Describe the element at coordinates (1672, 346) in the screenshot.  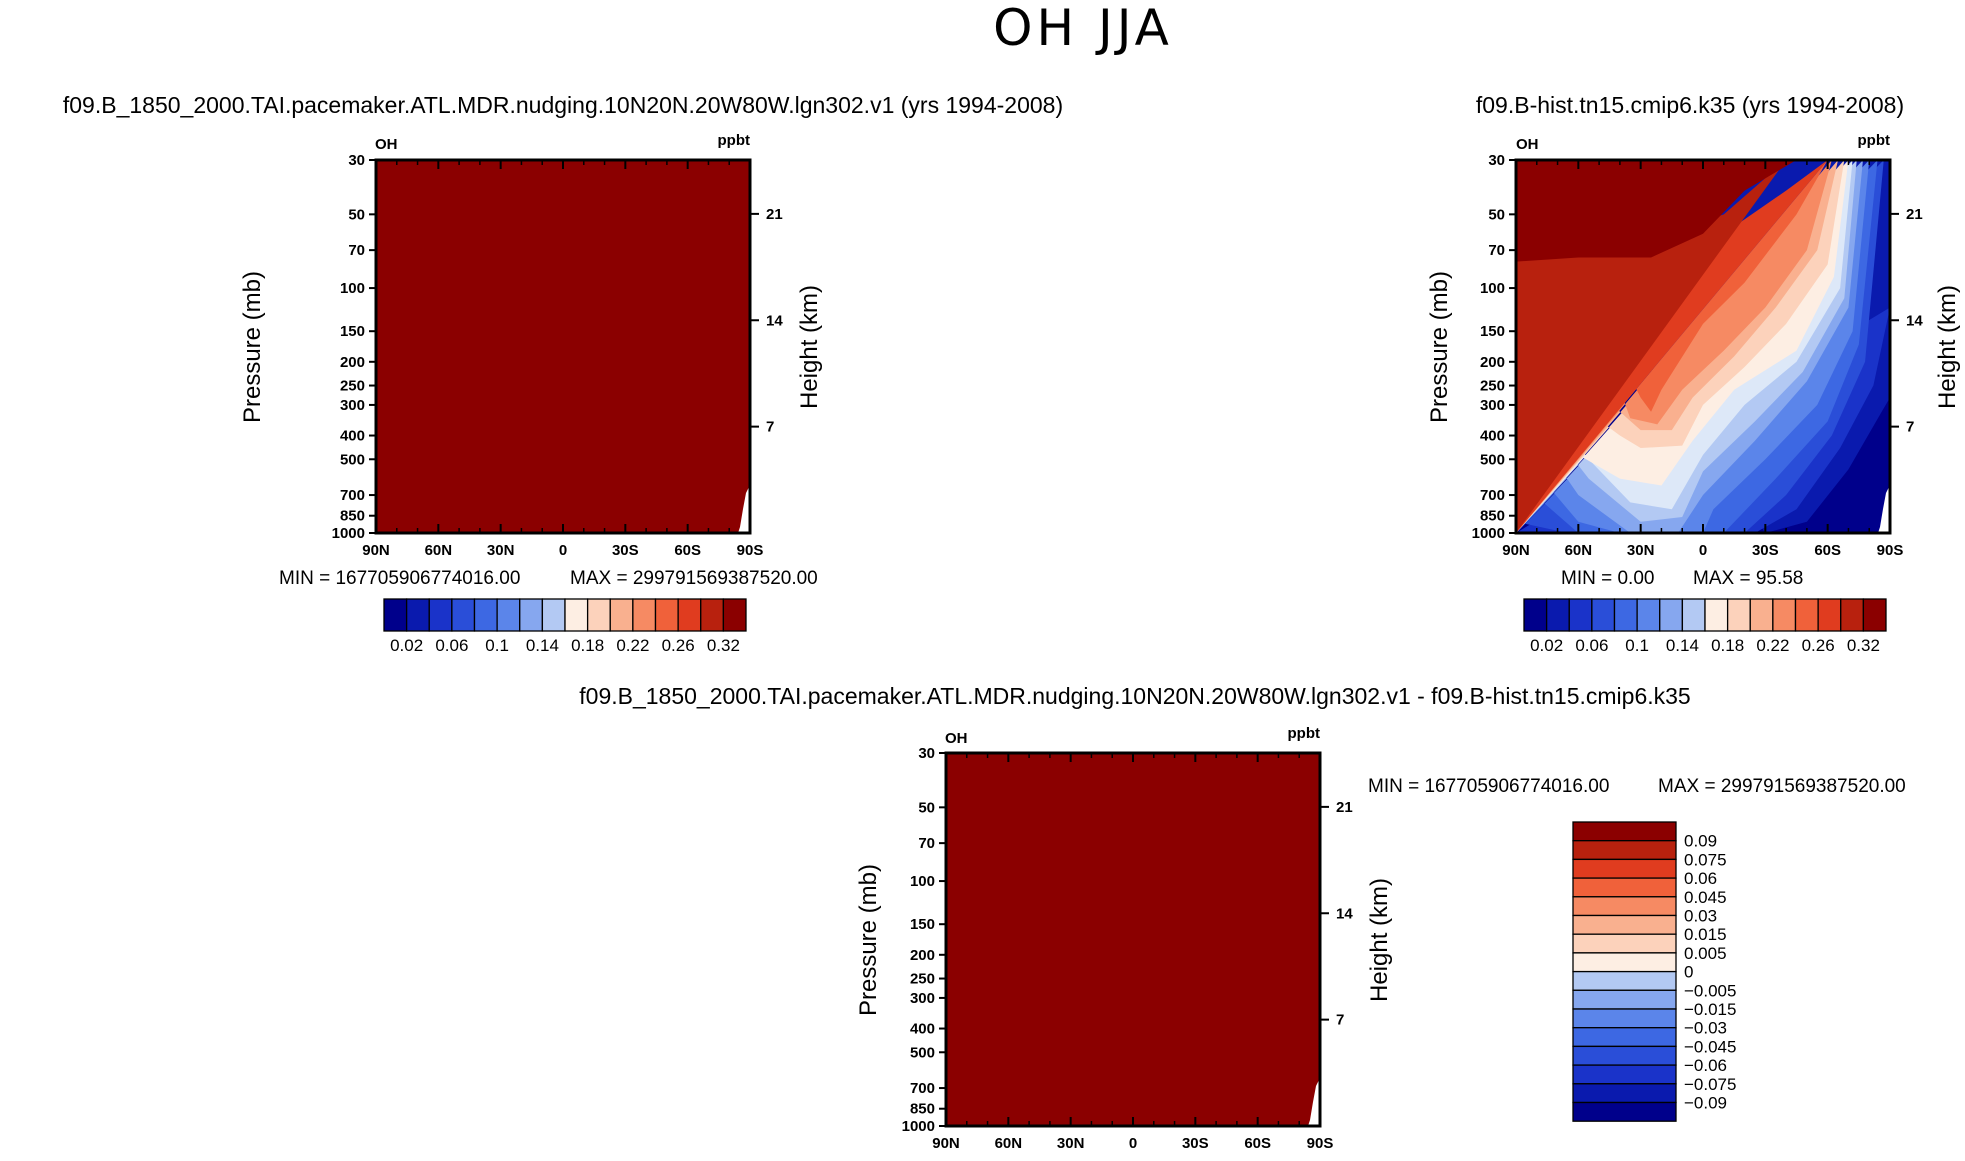
I see `field-band` at that location.